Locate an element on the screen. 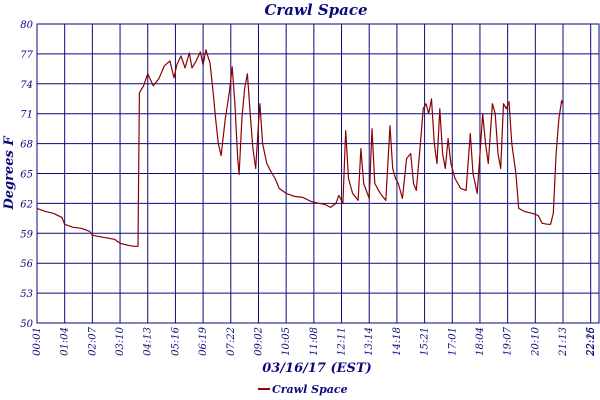 The height and width of the screenshot is (400, 600). x-tick-label: 17:01 is located at coordinates (452, 341).